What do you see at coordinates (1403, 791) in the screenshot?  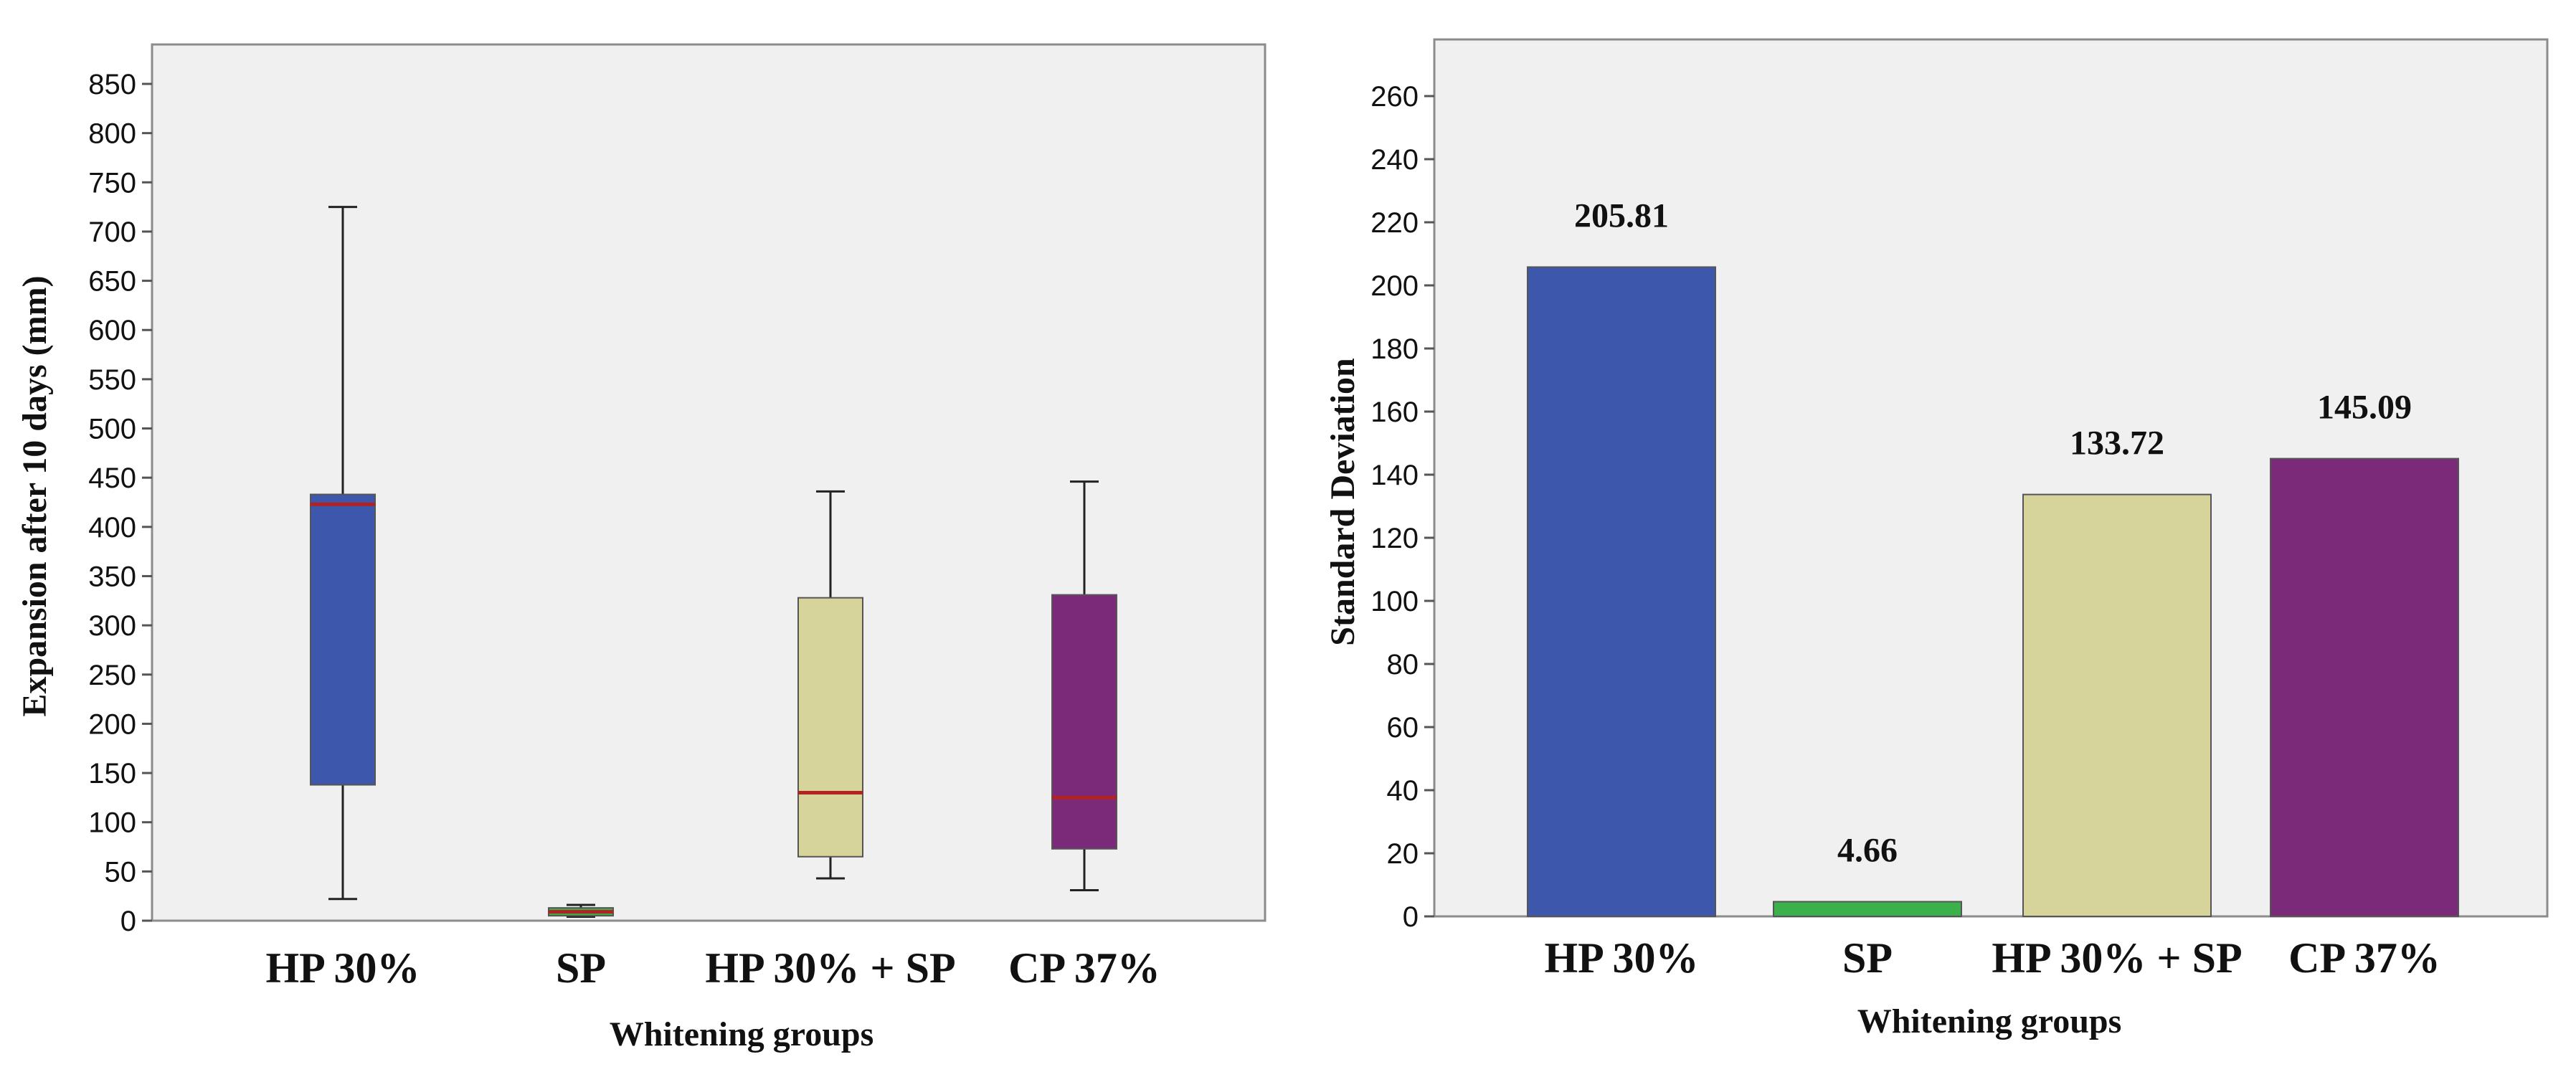 I see `bar-y-tick-label: 40` at bounding box center [1403, 791].